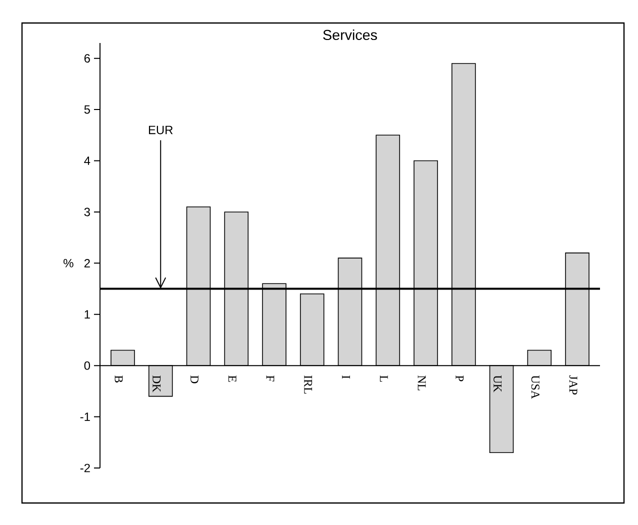 The image size is (638, 525). What do you see at coordinates (535, 387) in the screenshot?
I see `x-tick-label: USA` at bounding box center [535, 387].